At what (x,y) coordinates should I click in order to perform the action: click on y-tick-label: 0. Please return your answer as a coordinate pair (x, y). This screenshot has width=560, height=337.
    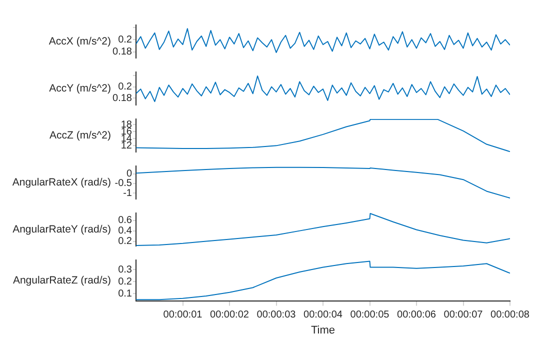
    Looking at the image, I should click on (129, 174).